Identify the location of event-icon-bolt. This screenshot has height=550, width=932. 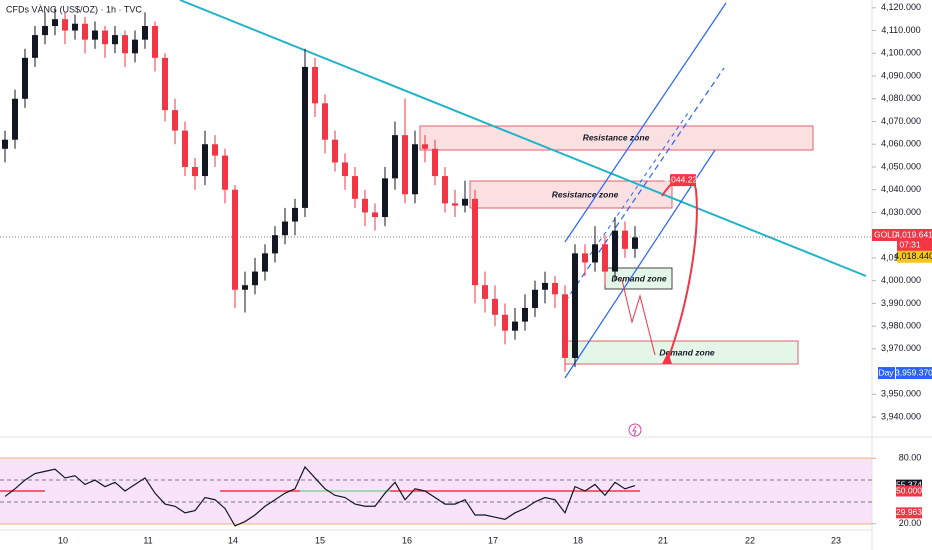
(634, 430).